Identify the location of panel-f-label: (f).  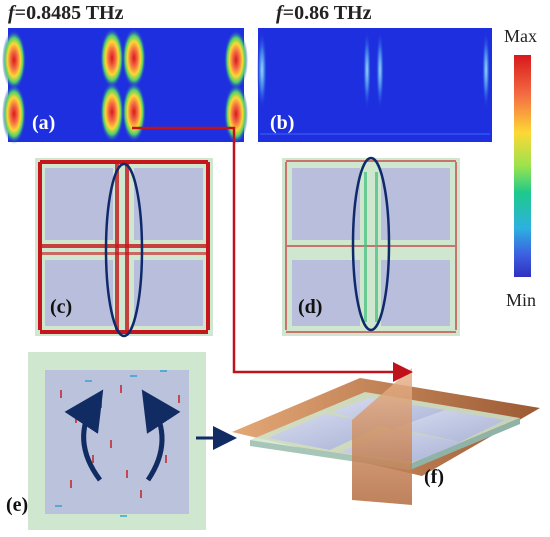
(434, 477).